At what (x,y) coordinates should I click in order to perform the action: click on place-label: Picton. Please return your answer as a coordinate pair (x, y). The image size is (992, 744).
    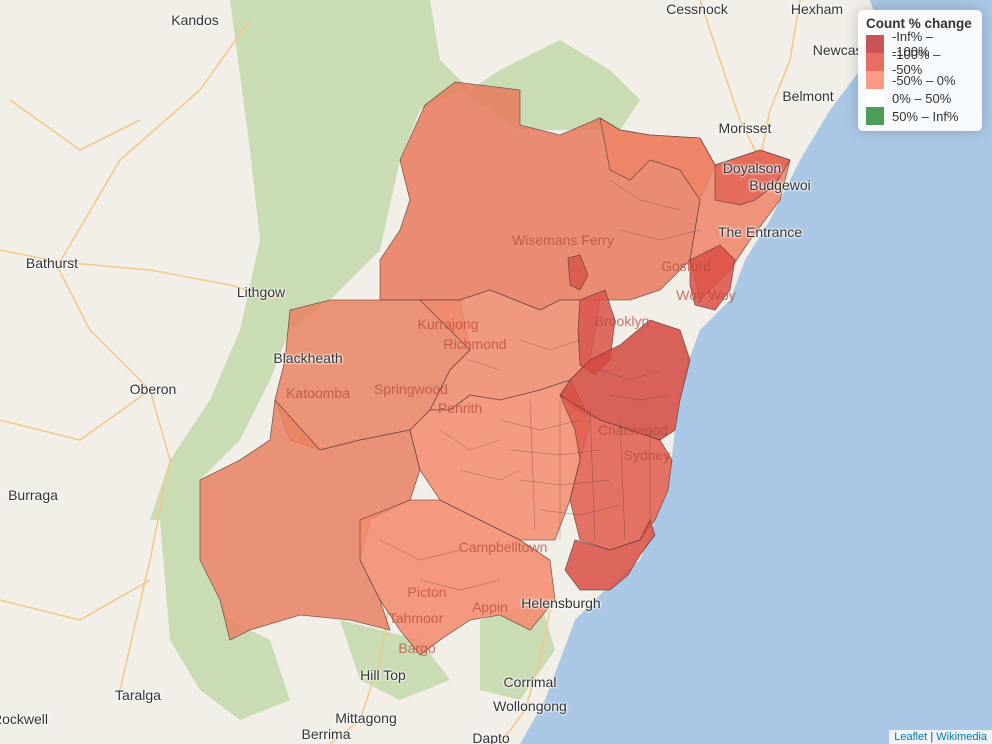
    Looking at the image, I should click on (427, 592).